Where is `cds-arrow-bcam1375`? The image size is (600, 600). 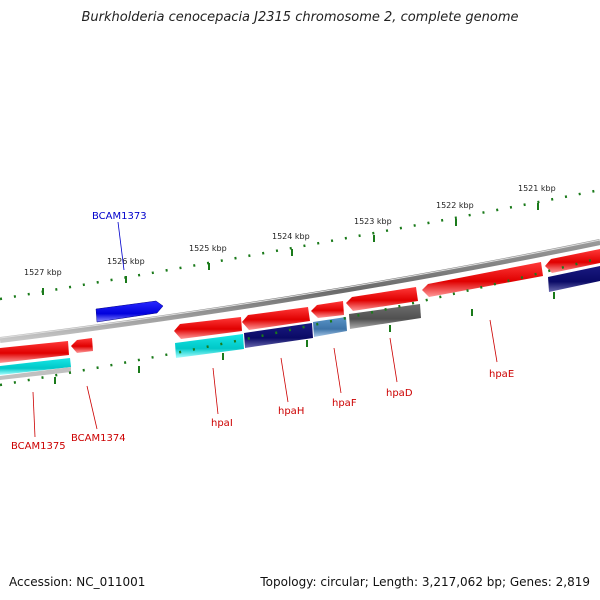
cds-arrow-bcam1375 is located at coordinates (34, 352).